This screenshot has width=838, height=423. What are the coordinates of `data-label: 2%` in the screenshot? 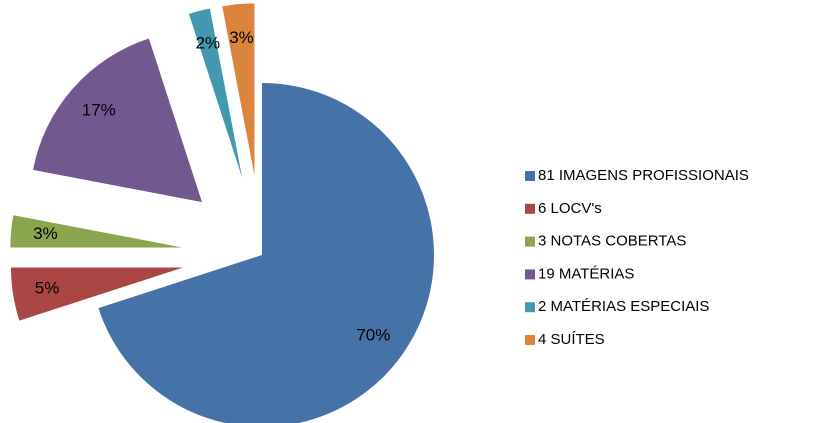 It's located at (208, 43).